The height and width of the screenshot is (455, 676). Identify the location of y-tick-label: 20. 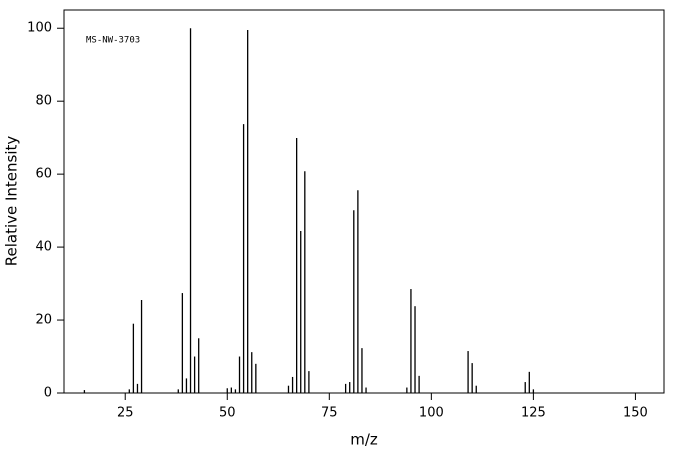
(43, 320).